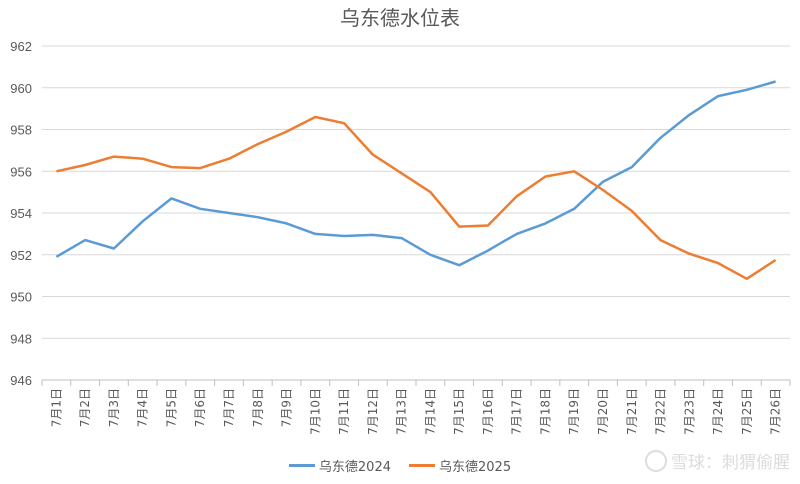 The width and height of the screenshot is (800, 484). What do you see at coordinates (21, 380) in the screenshot?
I see `y-tick-label: 946` at bounding box center [21, 380].